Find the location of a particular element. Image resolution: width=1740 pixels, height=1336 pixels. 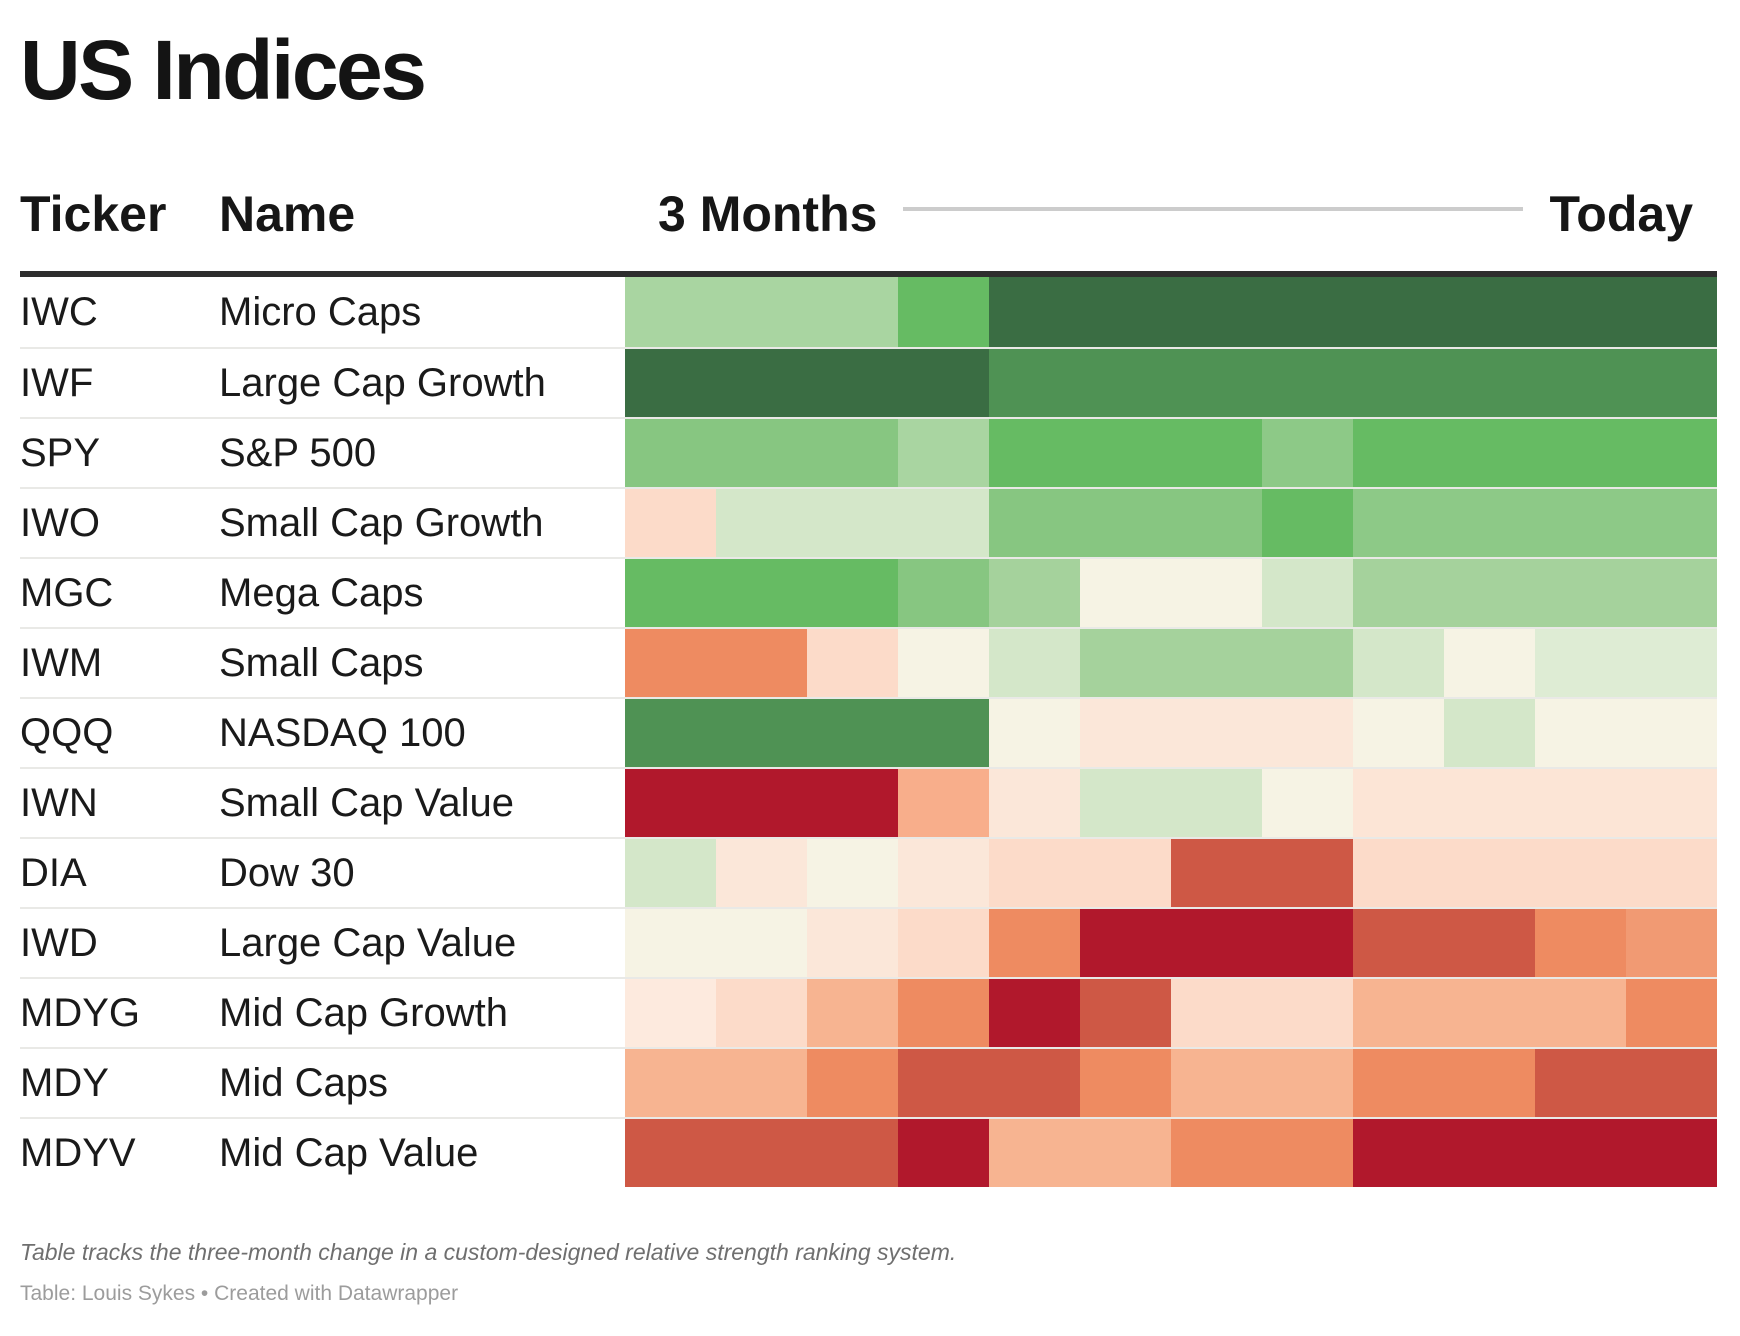

ticker-cell: IWO is located at coordinates (60, 522).